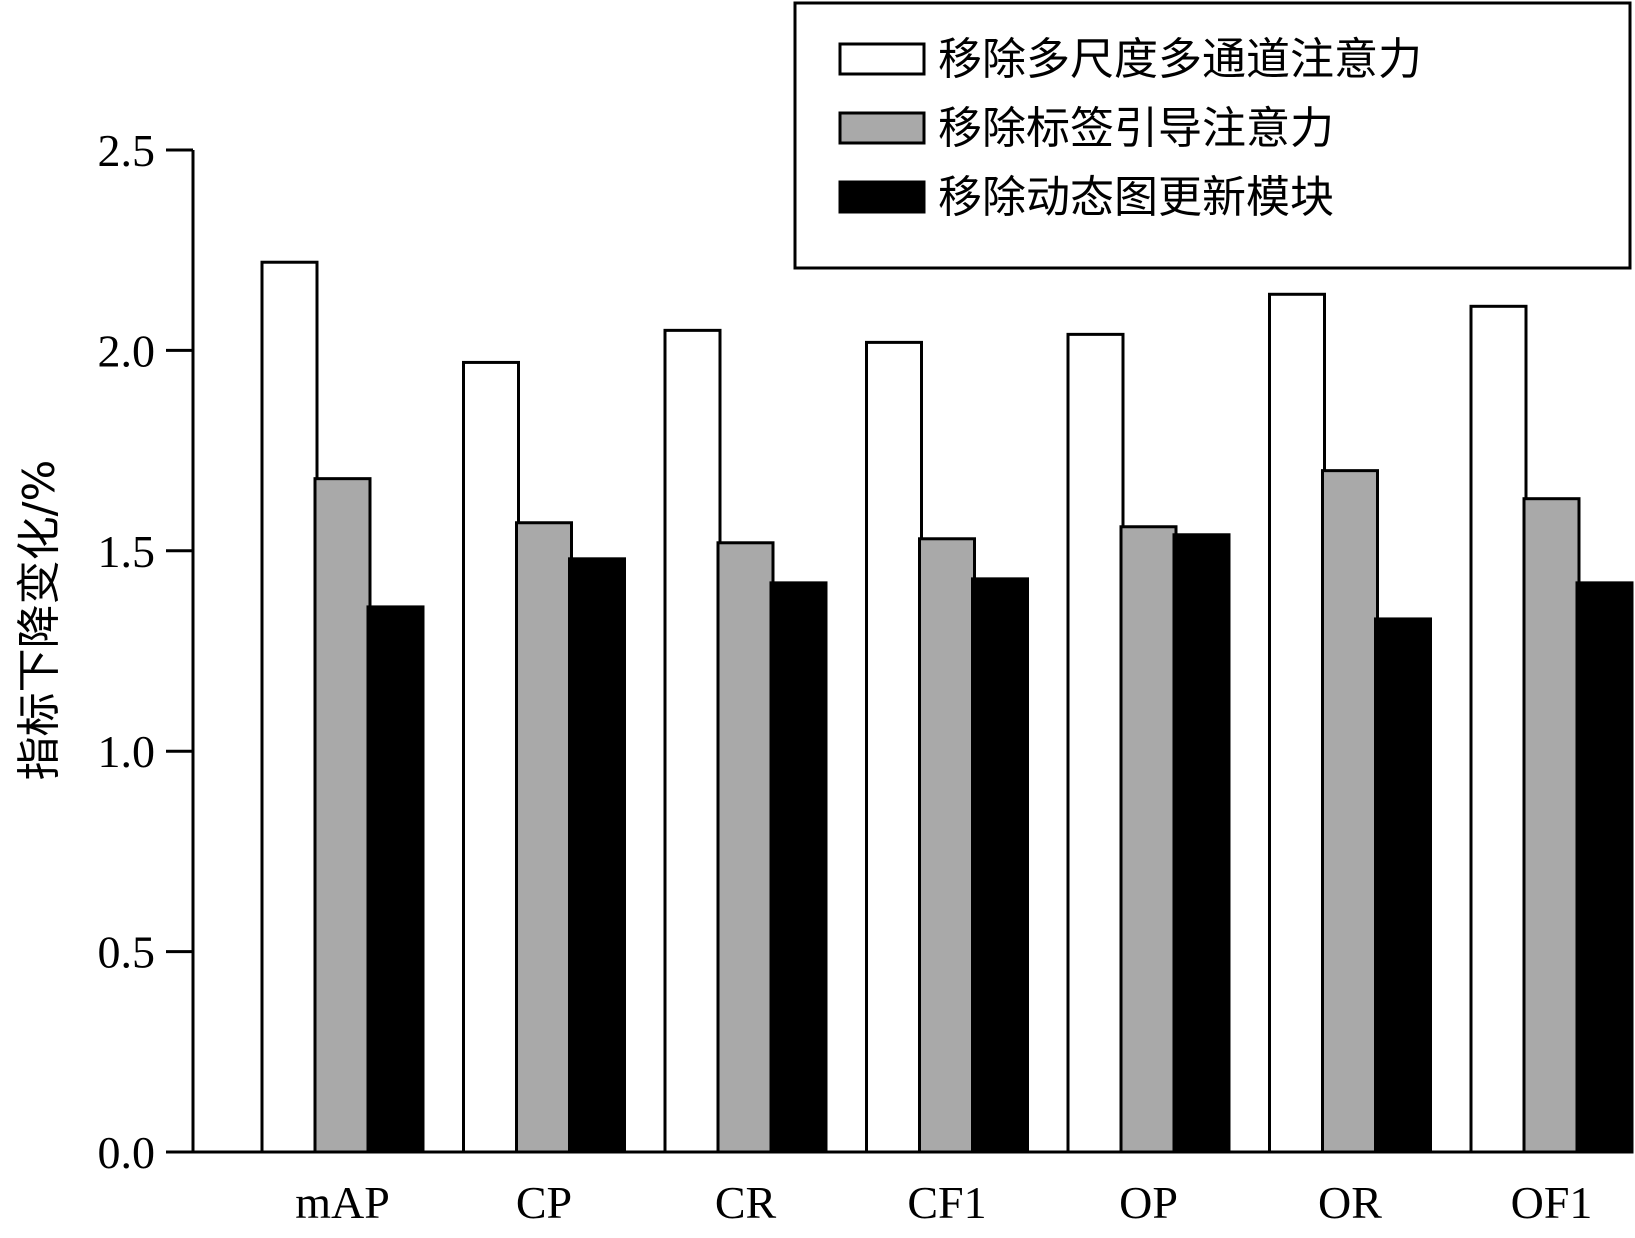  Describe the element at coordinates (127, 1152) in the screenshot. I see `y-tick-label: 0.0` at that location.